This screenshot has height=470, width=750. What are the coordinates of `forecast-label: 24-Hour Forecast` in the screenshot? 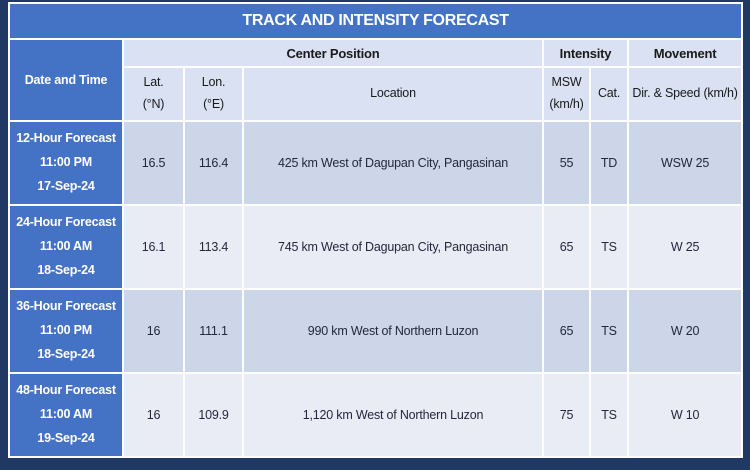 It's located at (66, 222).